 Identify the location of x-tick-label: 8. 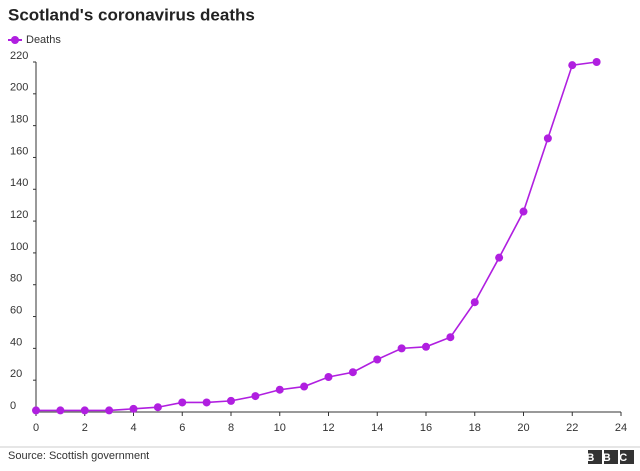
(231, 428).